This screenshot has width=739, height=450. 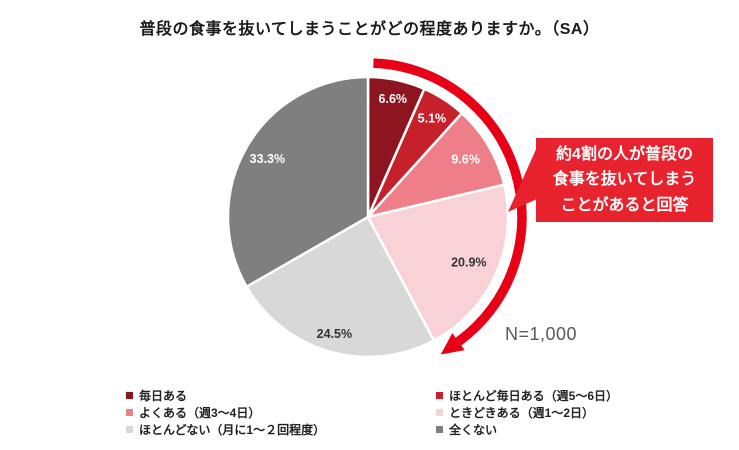 What do you see at coordinates (200, 413) in the screenshot?
I see `legend-label: よくある（週3〜4日）` at bounding box center [200, 413].